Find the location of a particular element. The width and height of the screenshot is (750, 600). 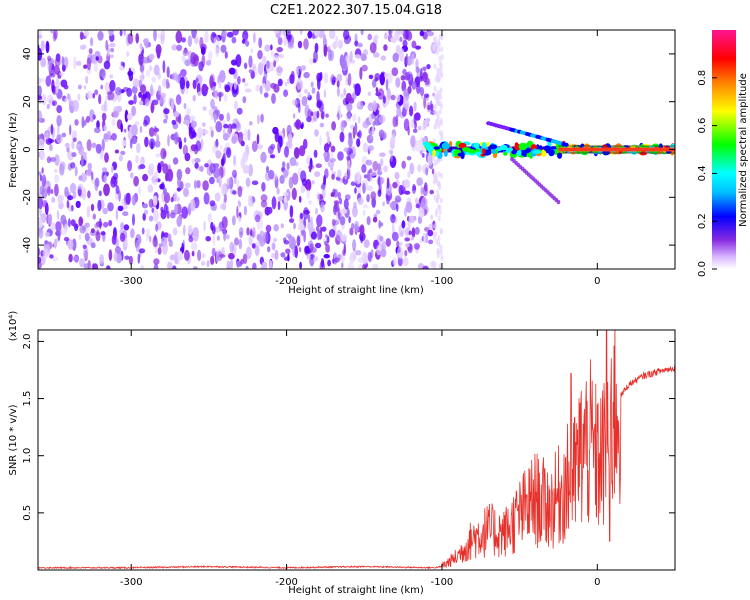

colorbar-ticks: 0.0 0.2 0.4 0.6 0.8 is located at coordinates (707, 173).